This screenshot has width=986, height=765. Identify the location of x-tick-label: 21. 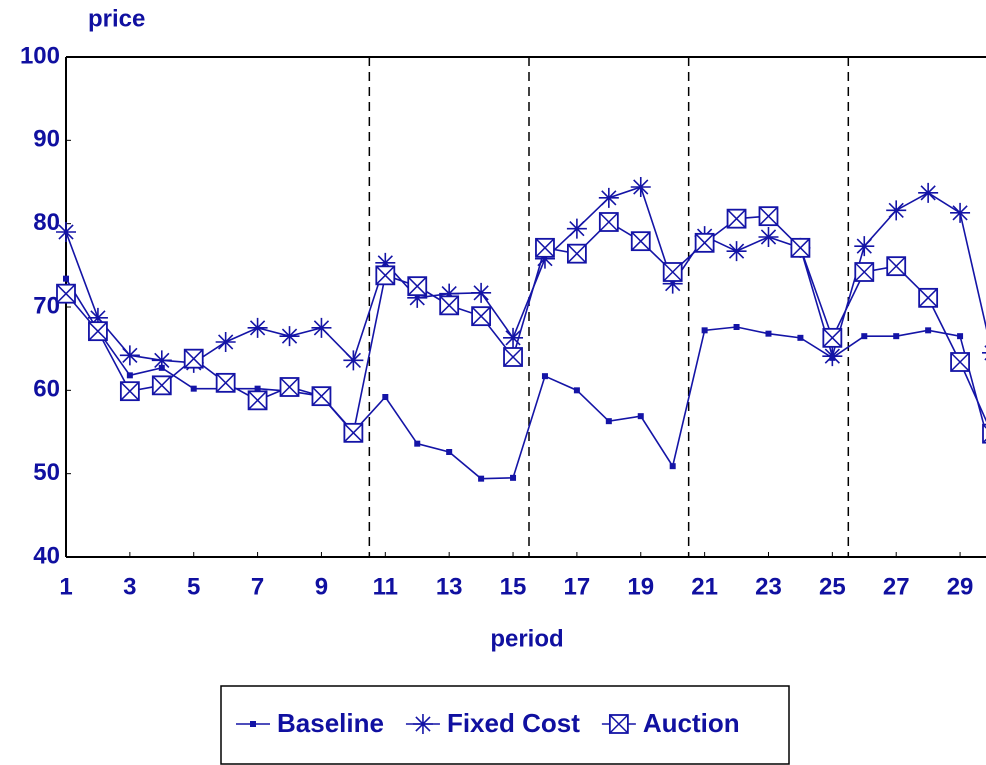
(704, 586).